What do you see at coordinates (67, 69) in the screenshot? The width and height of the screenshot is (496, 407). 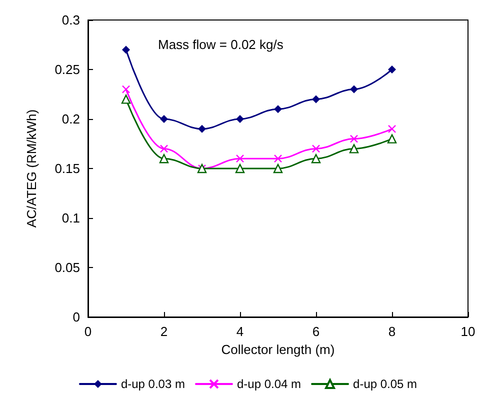 I see `y-tick-label: 0.25` at bounding box center [67, 69].